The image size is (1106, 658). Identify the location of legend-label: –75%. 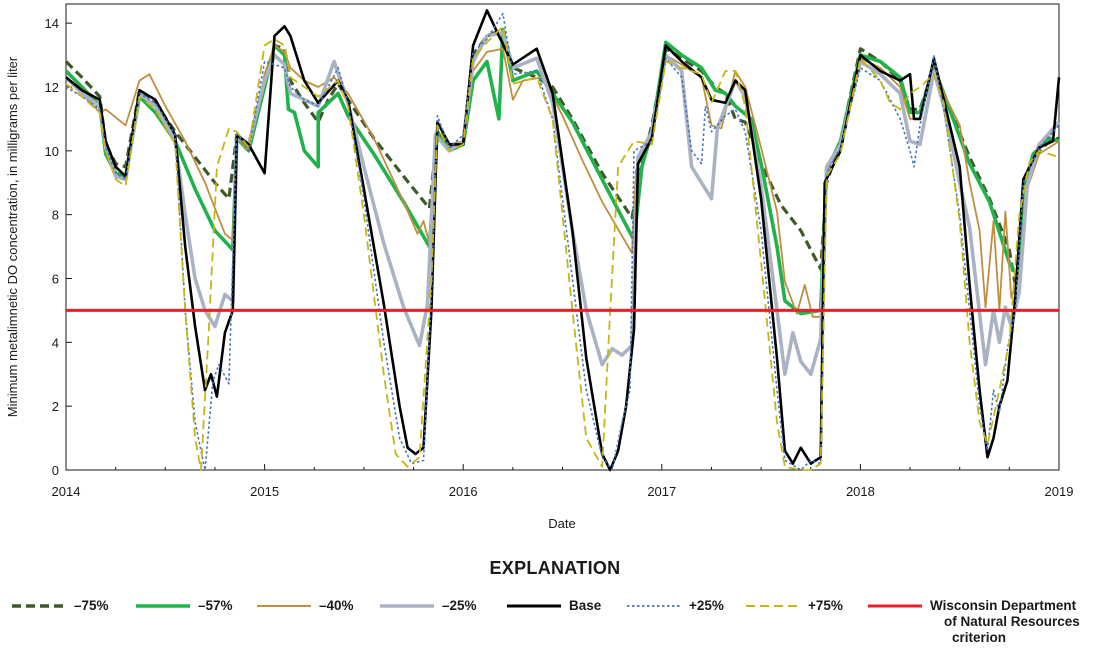
(91, 605).